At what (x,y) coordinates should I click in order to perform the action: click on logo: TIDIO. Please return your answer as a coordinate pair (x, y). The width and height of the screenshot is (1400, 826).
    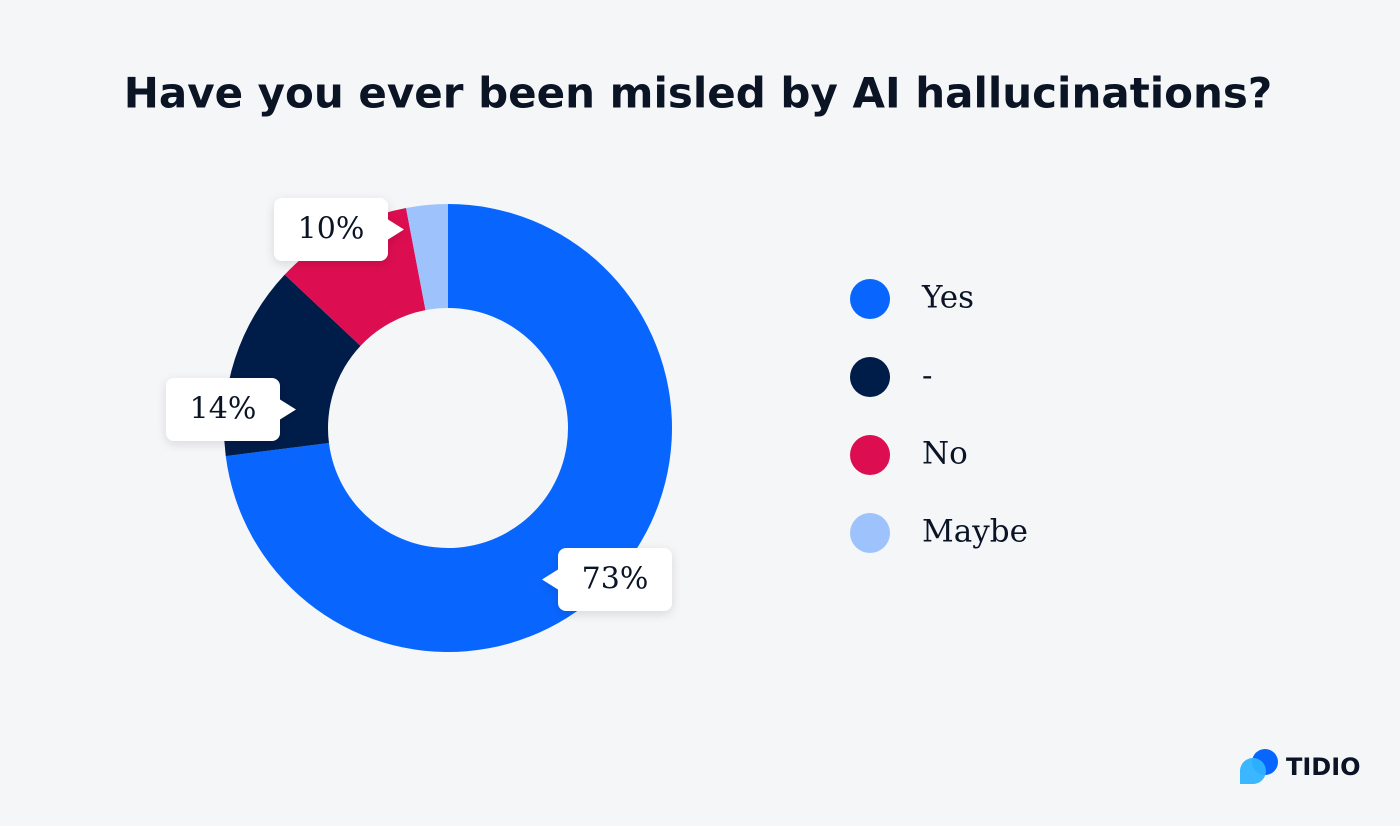
    Looking at the image, I should click on (1300, 766).